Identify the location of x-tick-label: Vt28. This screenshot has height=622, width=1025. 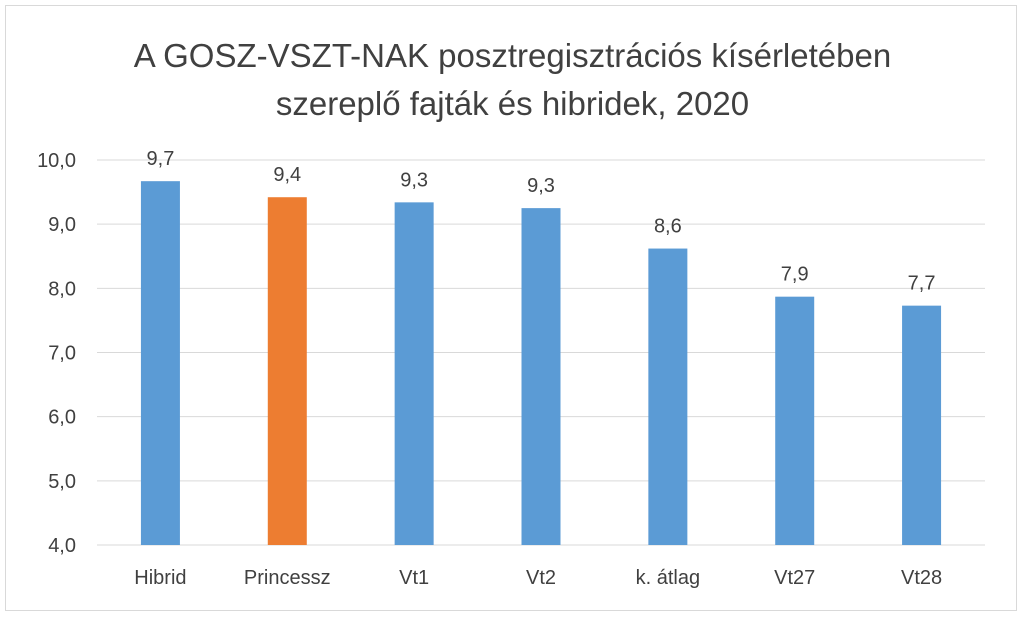
(921, 578).